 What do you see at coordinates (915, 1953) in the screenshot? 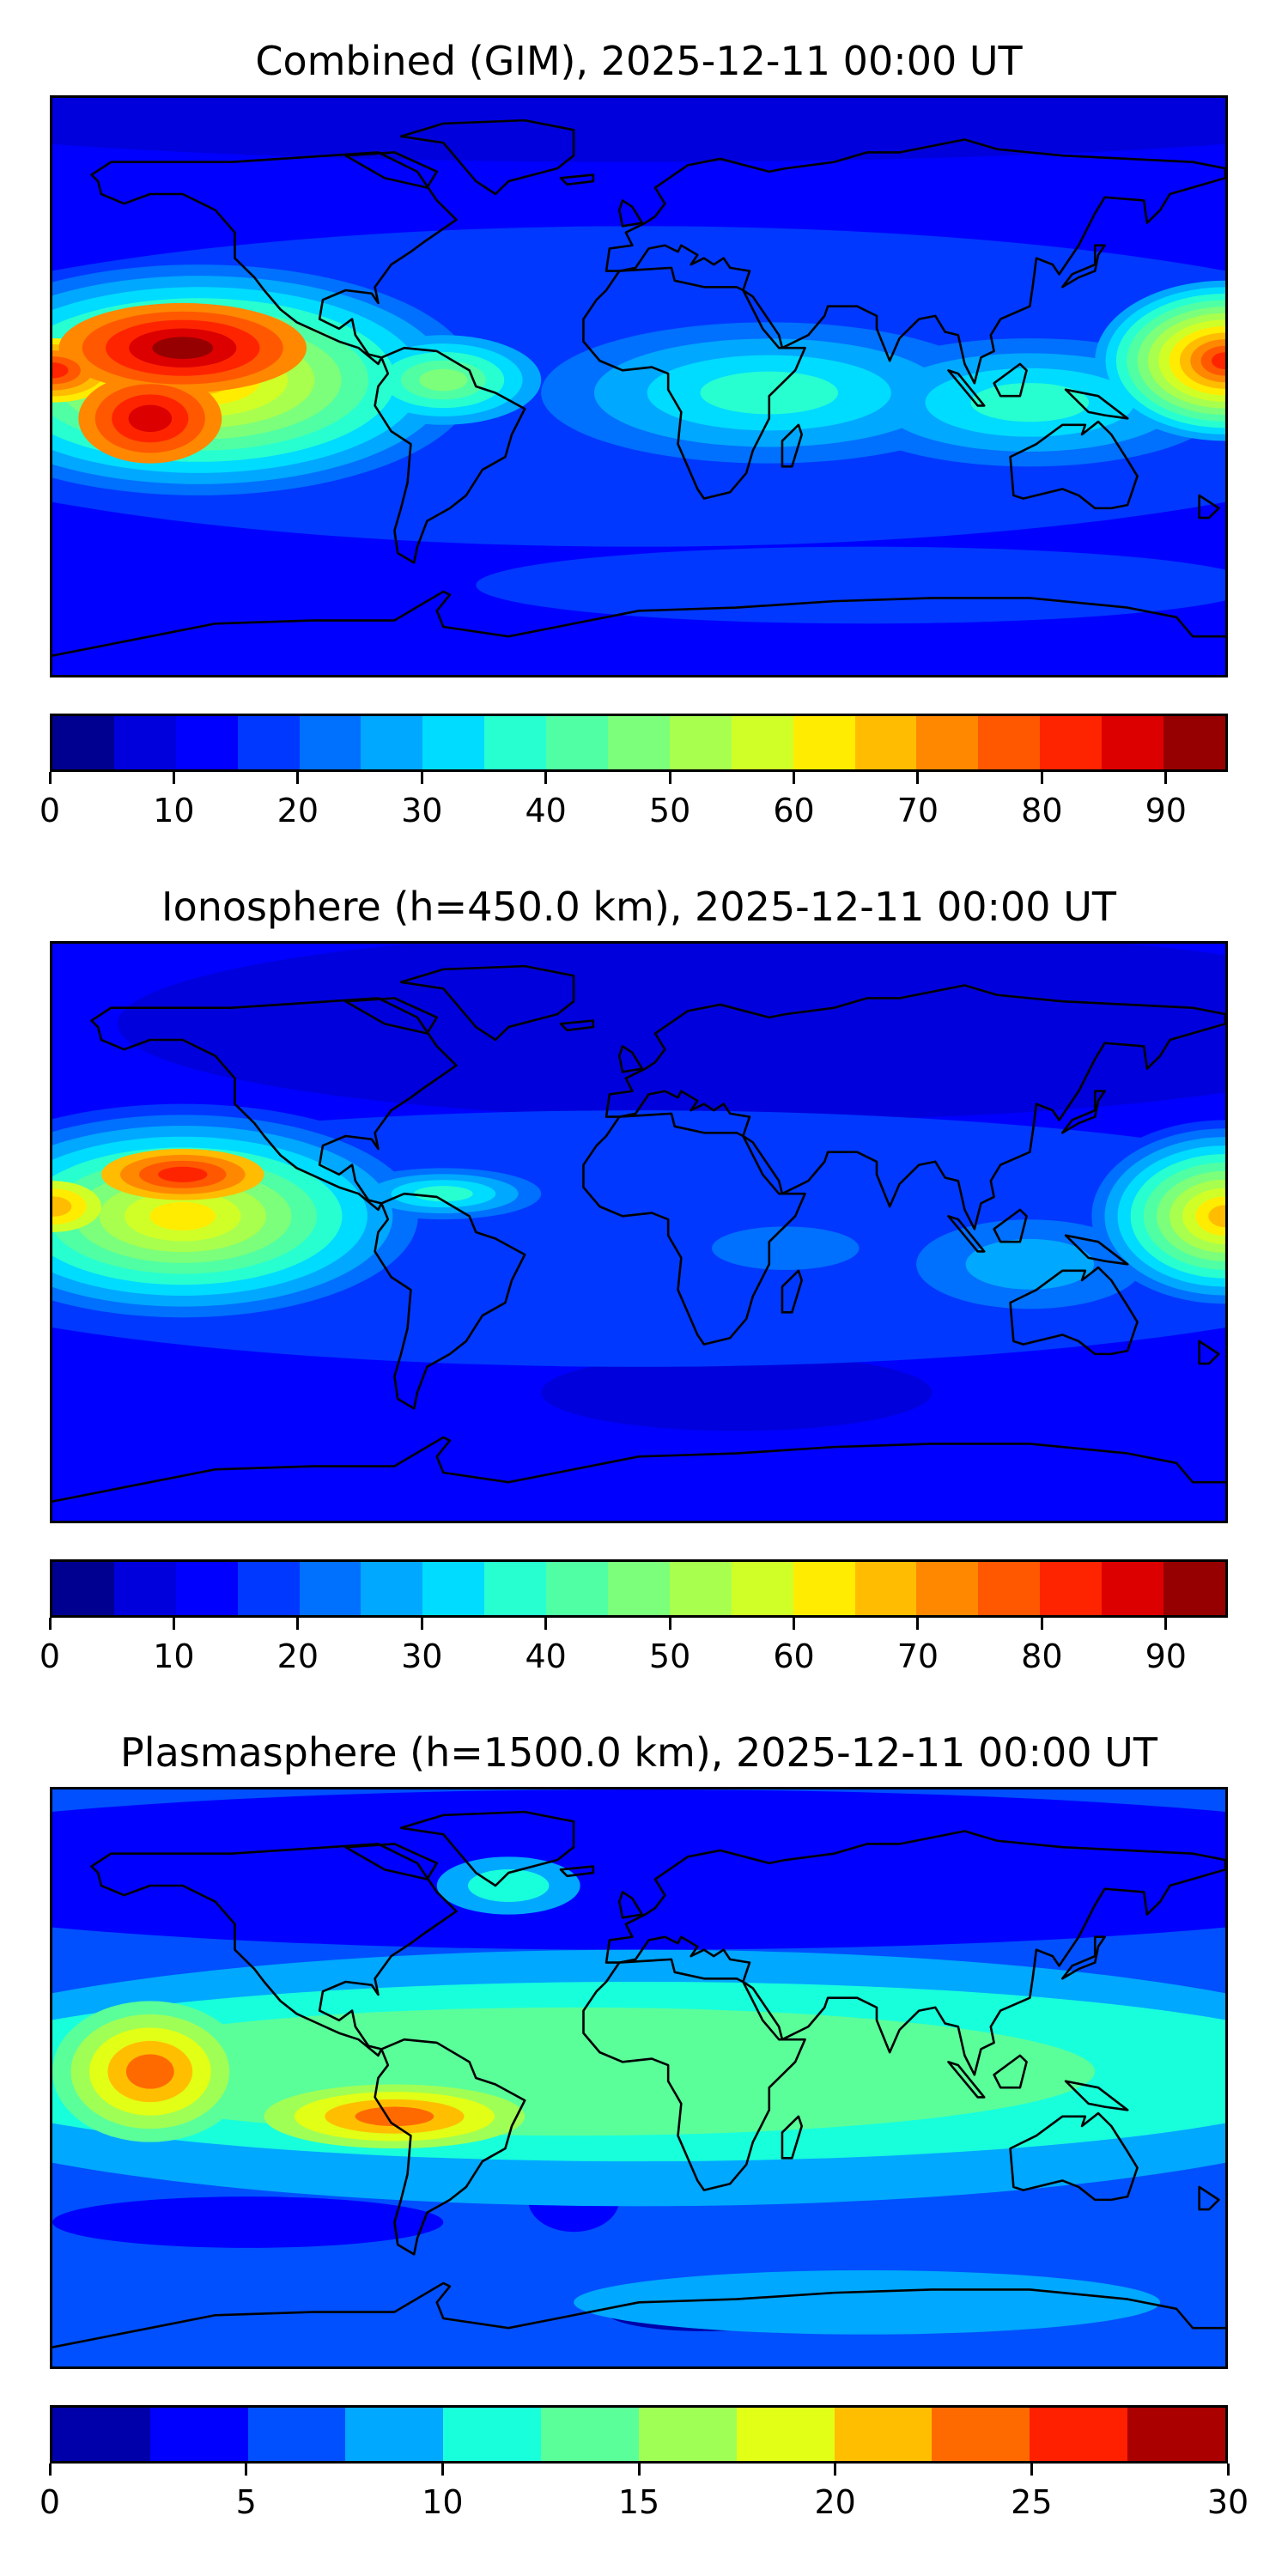
I see `coastline-eurasia` at bounding box center [915, 1953].